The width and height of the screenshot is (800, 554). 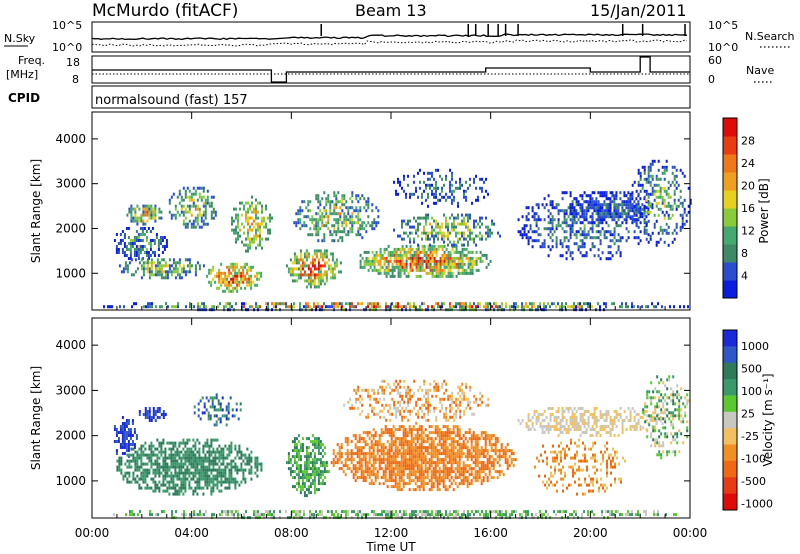 I want to click on date-title: 15/Jan/2011, so click(x=638, y=10).